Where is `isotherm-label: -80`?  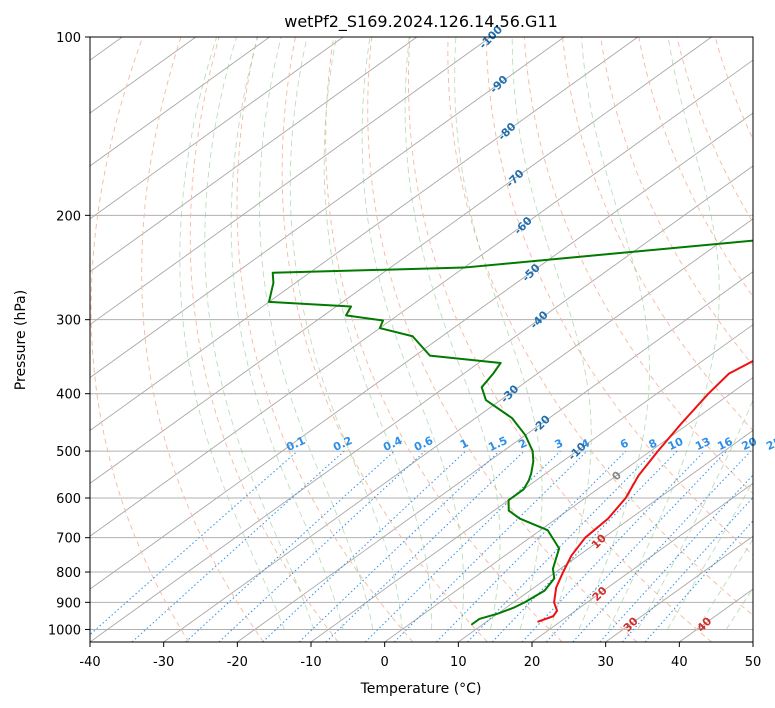
isotherm-label: -80 is located at coordinates (506, 131).